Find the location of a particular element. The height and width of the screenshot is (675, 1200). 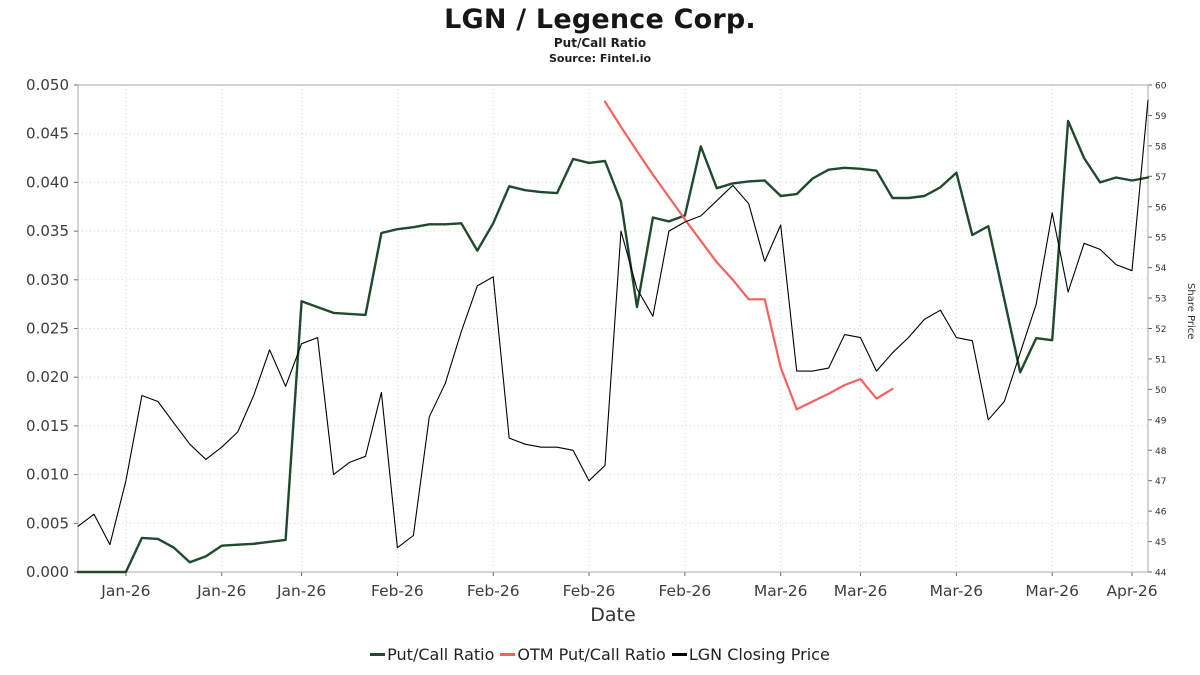

y-axis-tick-label: 0.000 is located at coordinates (47, 572).